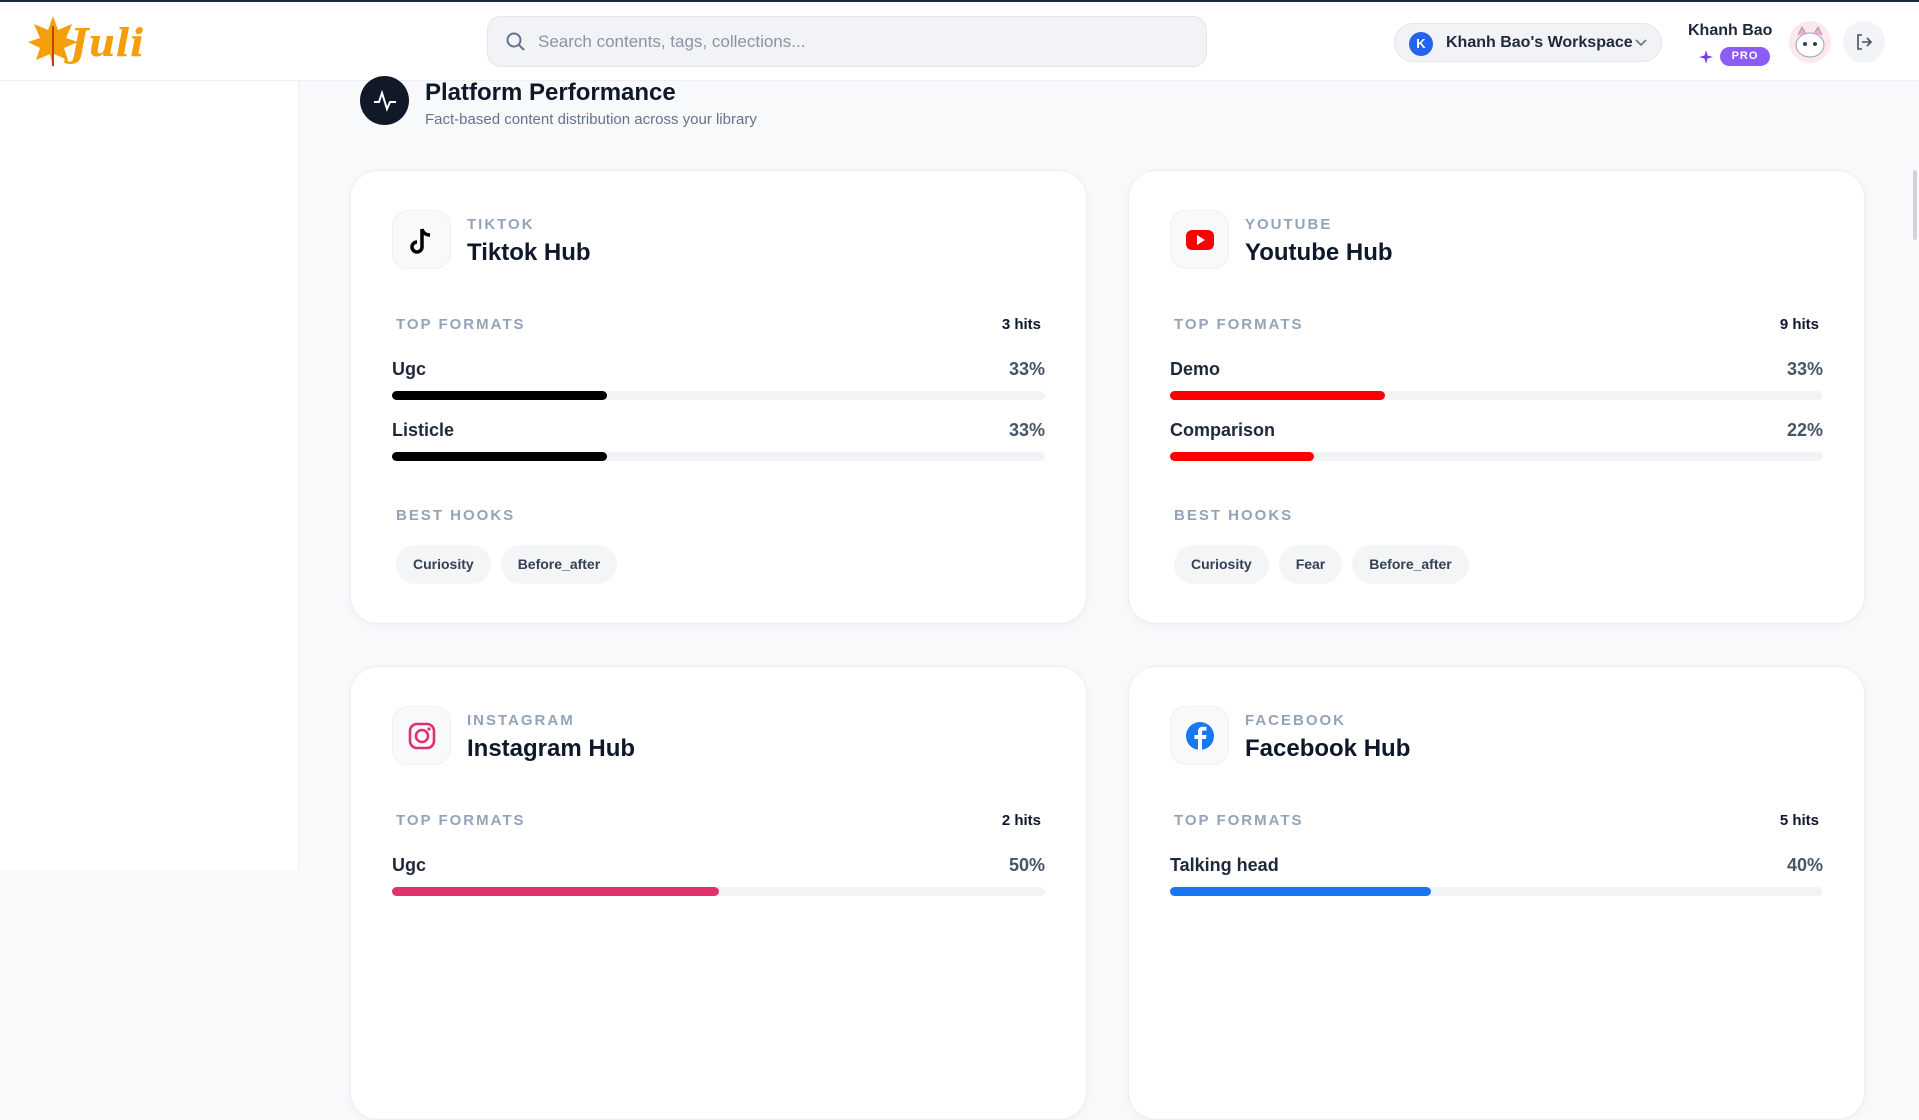  What do you see at coordinates (521, 720) in the screenshot?
I see `platform-label: INSTAGRAM` at bounding box center [521, 720].